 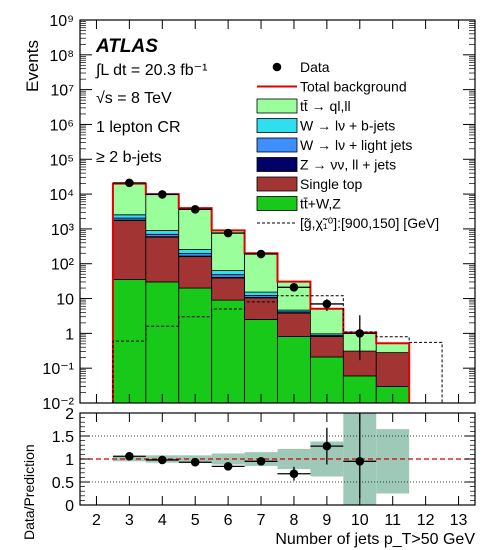 What do you see at coordinates (62, 160) in the screenshot?
I see `y-tick-label: 10⁵` at bounding box center [62, 160].